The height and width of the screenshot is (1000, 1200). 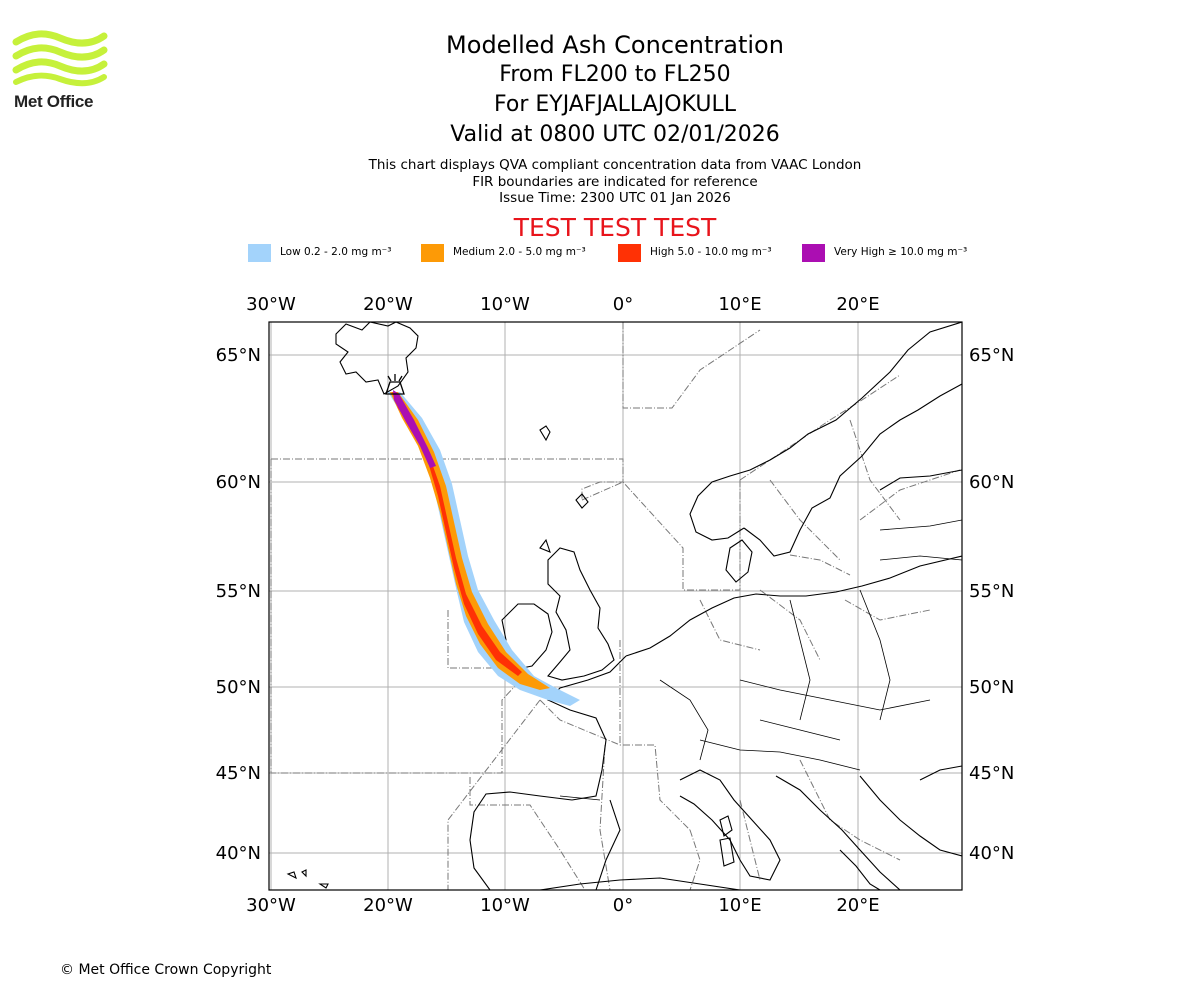 I want to click on border-pyrenees, so click(x=580, y=798).